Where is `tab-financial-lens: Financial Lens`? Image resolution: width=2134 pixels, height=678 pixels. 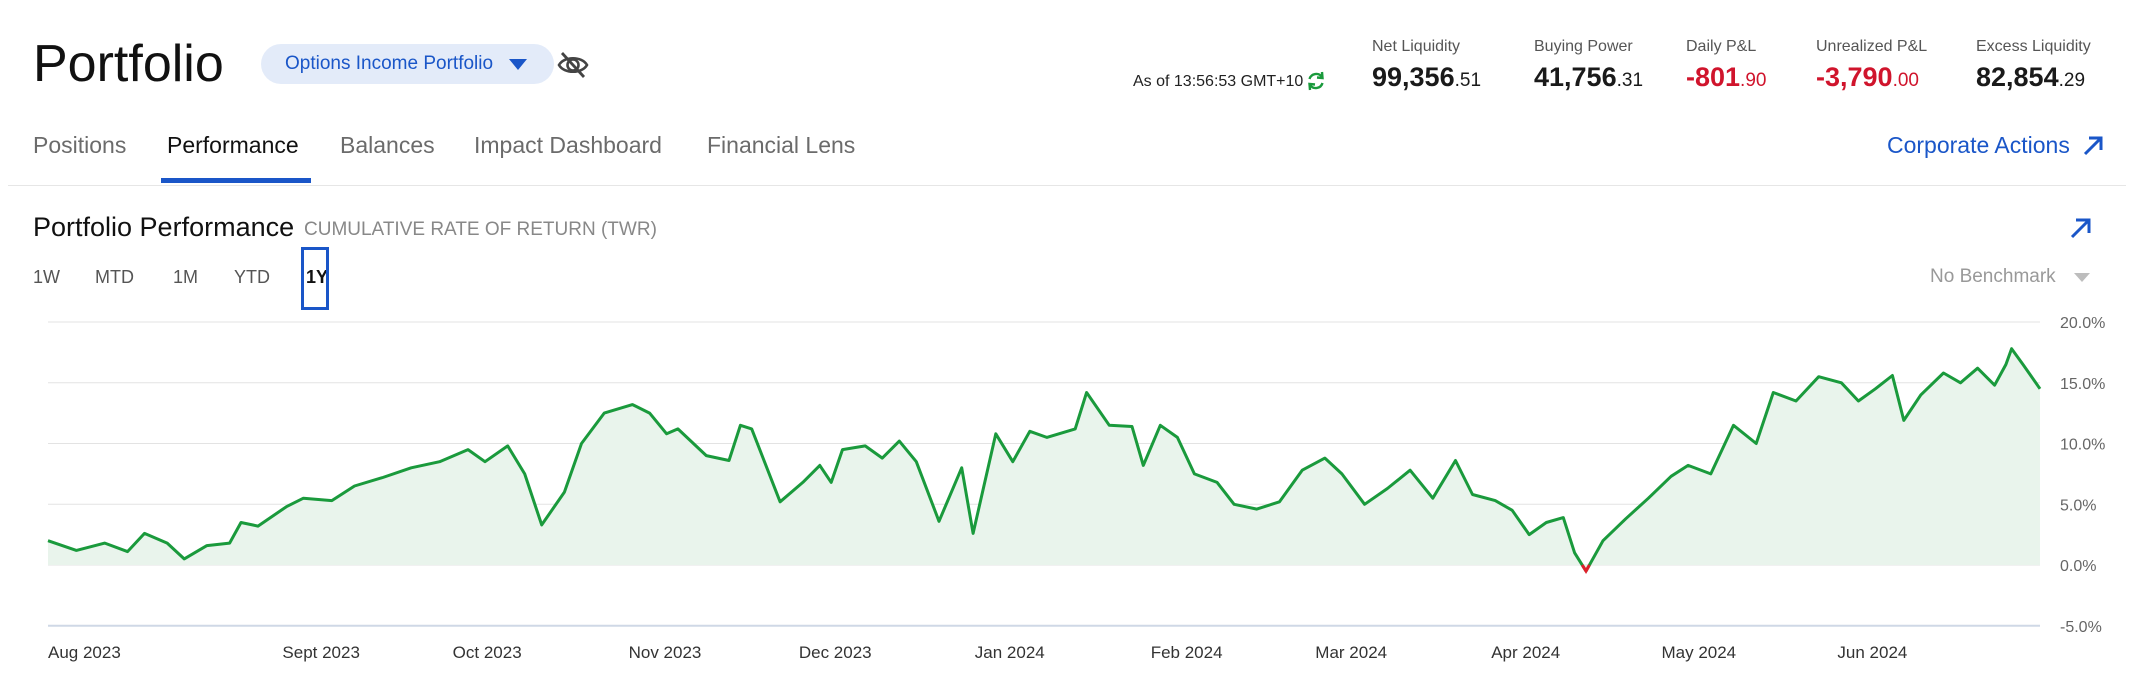
tab-financial-lens: Financial Lens is located at coordinates (781, 145).